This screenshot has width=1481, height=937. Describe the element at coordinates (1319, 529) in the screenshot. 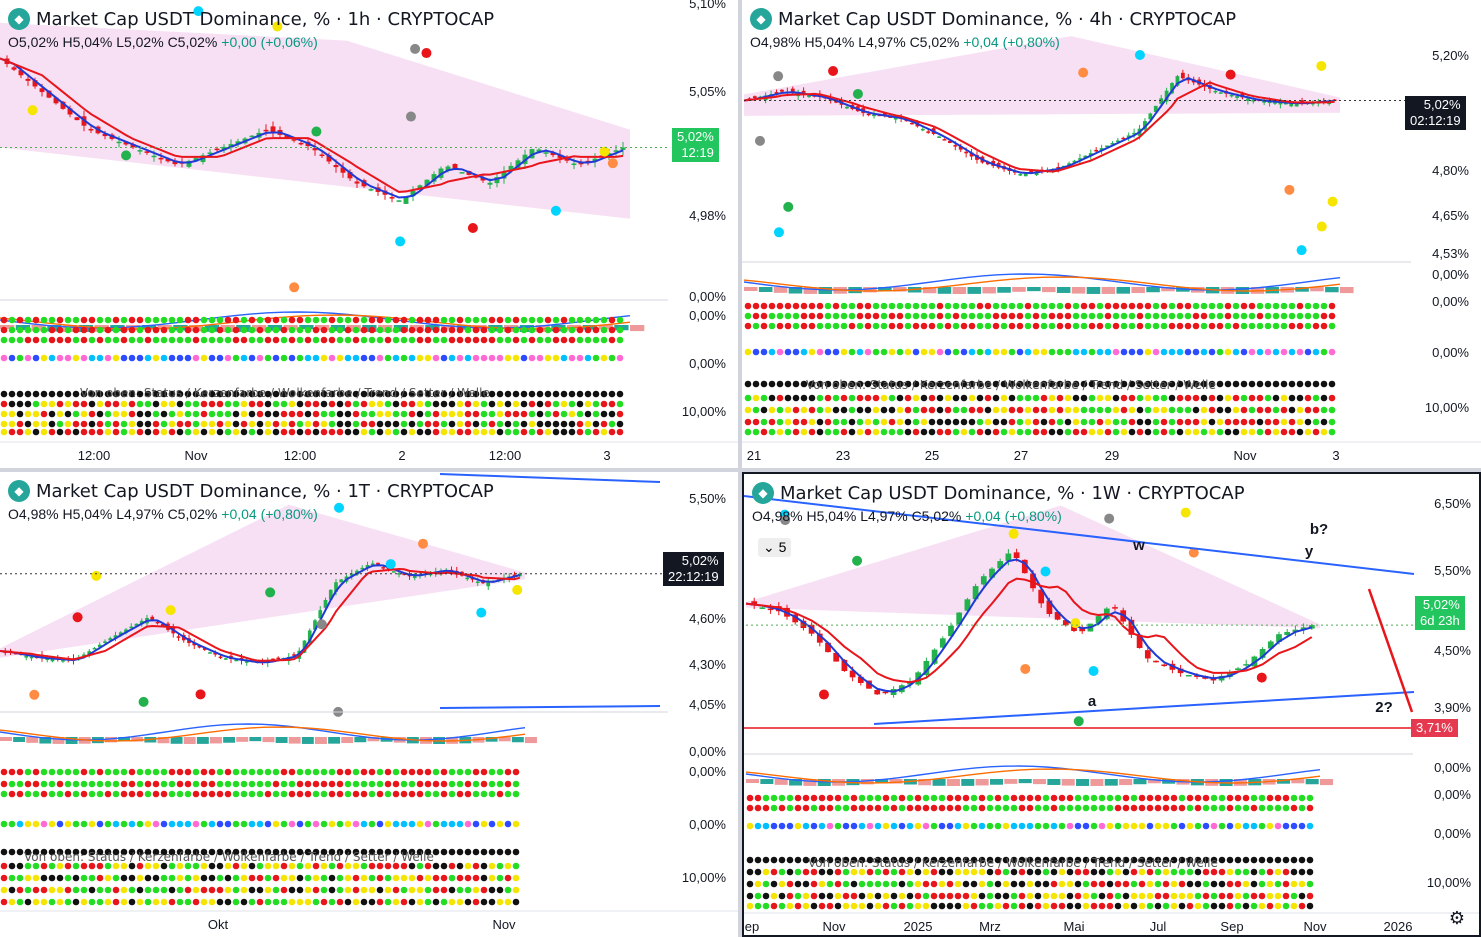

I see `wave-label: b?` at that location.